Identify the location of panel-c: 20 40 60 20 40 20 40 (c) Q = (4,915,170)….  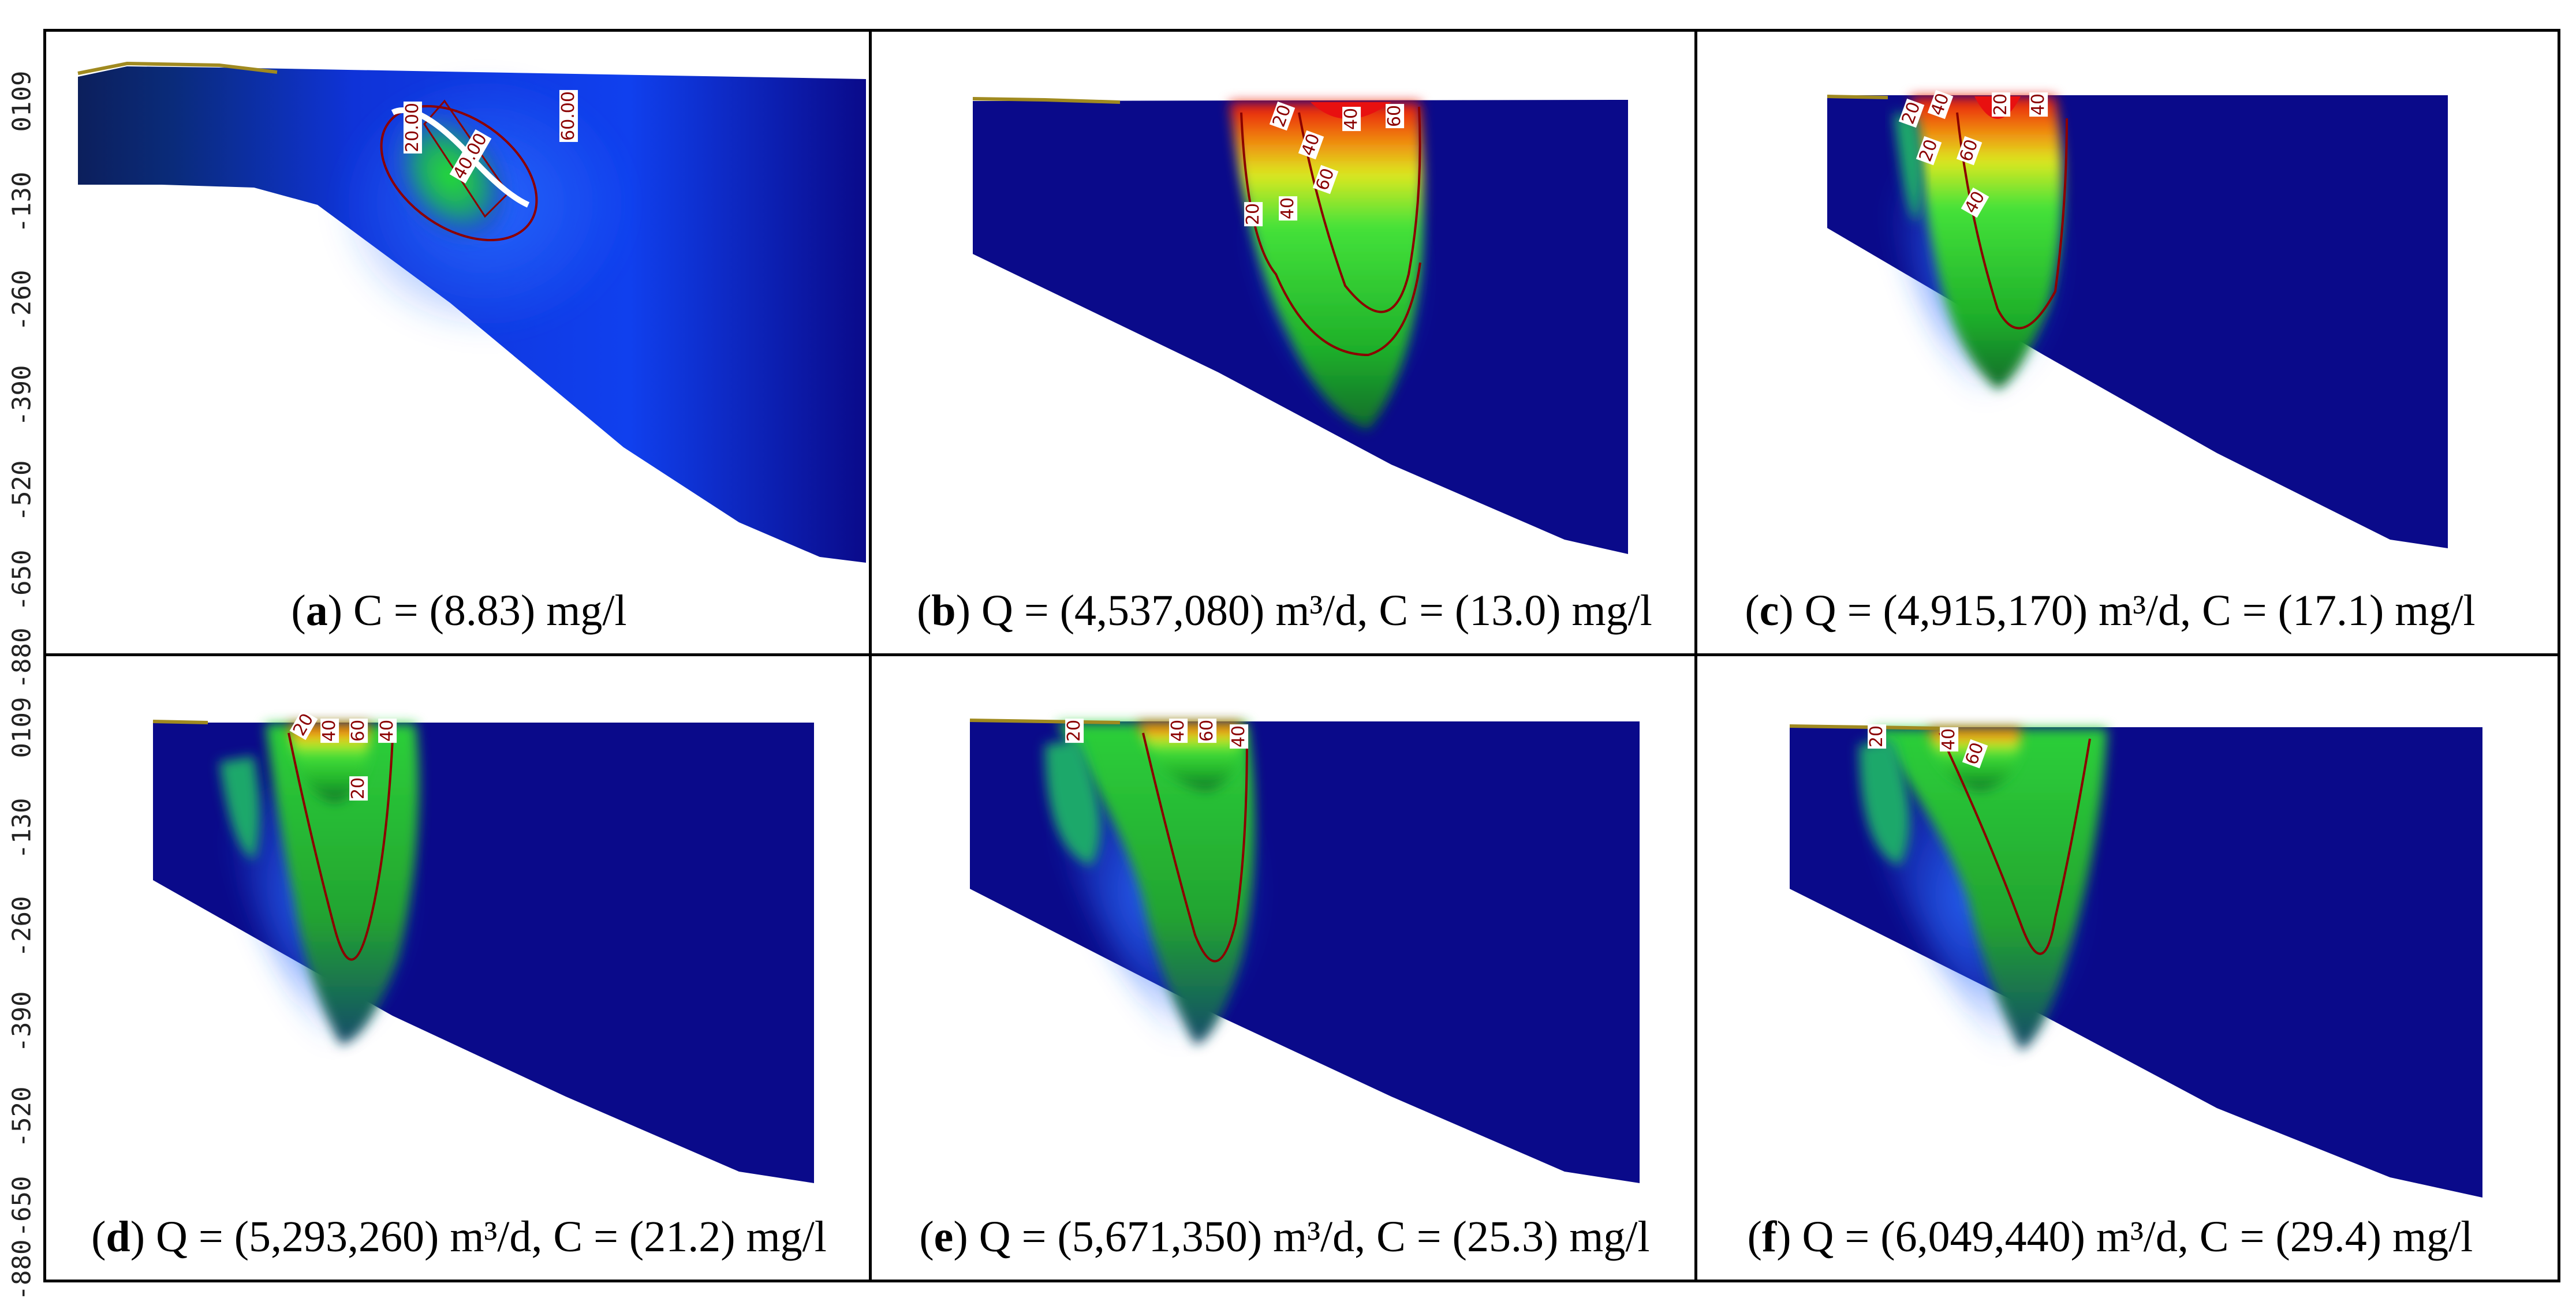
(2110, 339).